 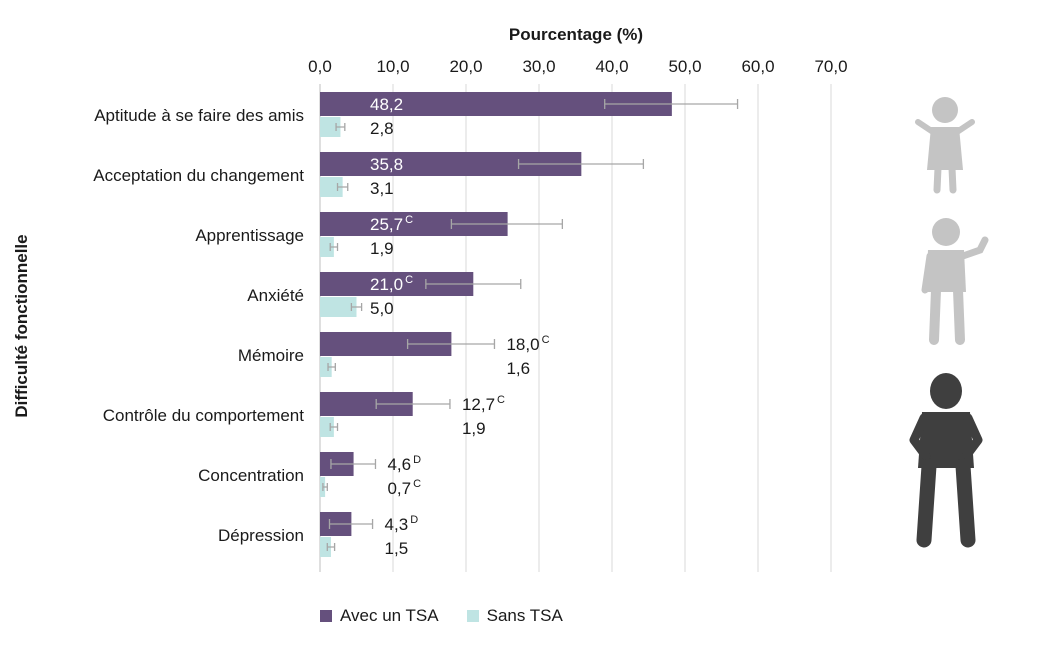 I want to click on x-tick-label: 30,0, so click(x=538, y=66).